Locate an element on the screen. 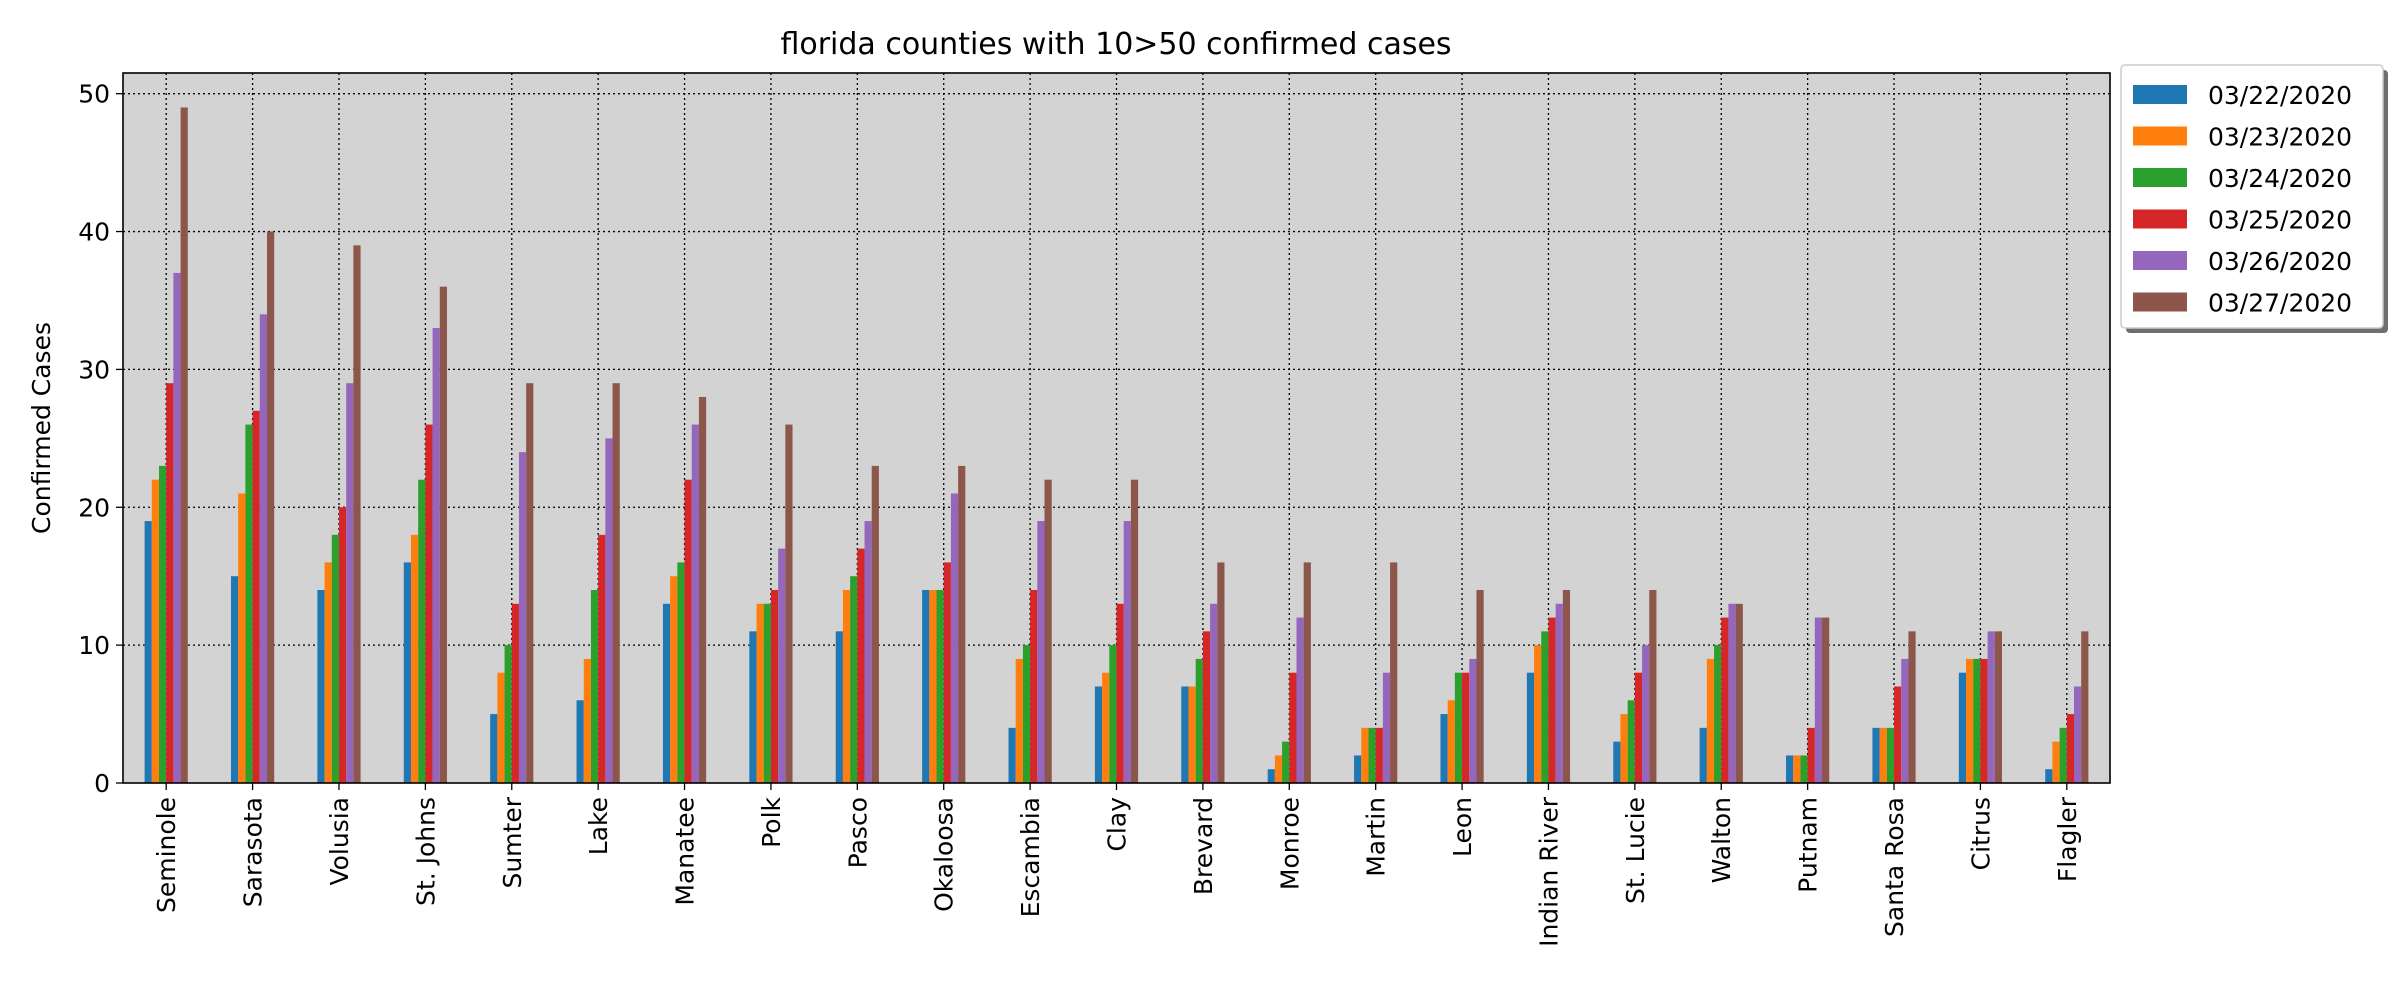 The width and height of the screenshot is (2400, 1000). y-axis: 0 10 20 30 40 50 is located at coordinates (100, 439).